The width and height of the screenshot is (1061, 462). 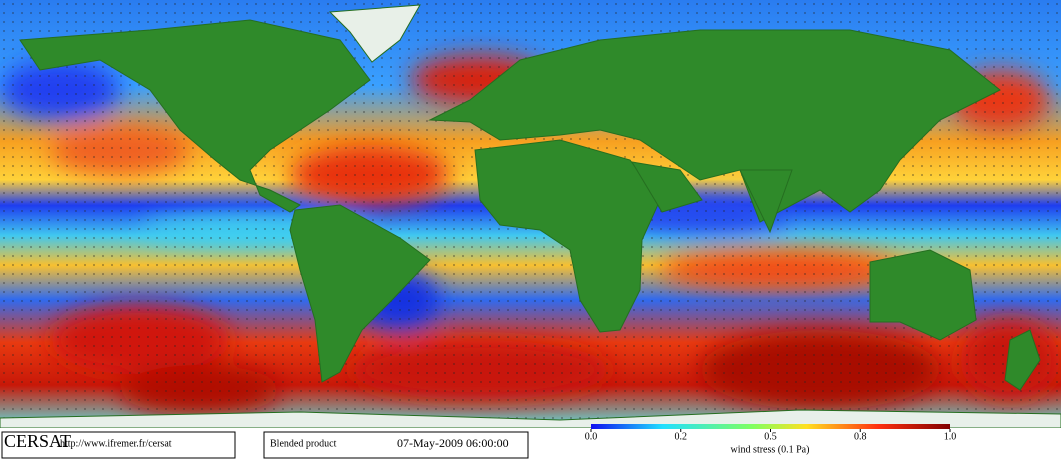 I want to click on logo-box, so click(x=118, y=445).